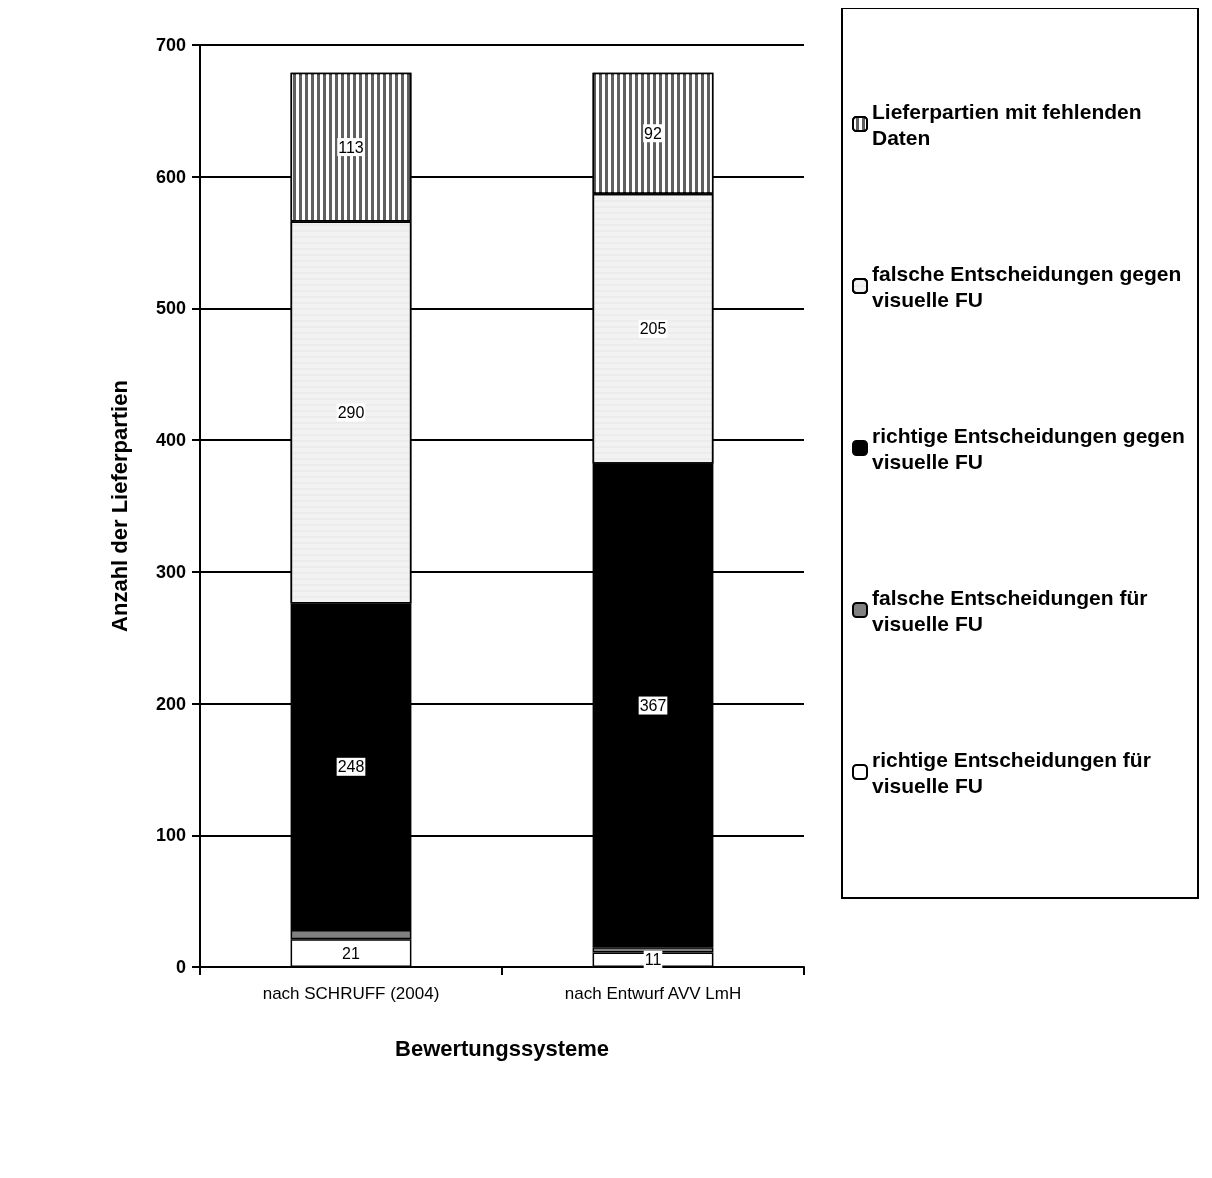  Describe the element at coordinates (1031, 448) in the screenshot. I see `legend-label: richtige Entscheidungen gegen visuelle FU` at that location.